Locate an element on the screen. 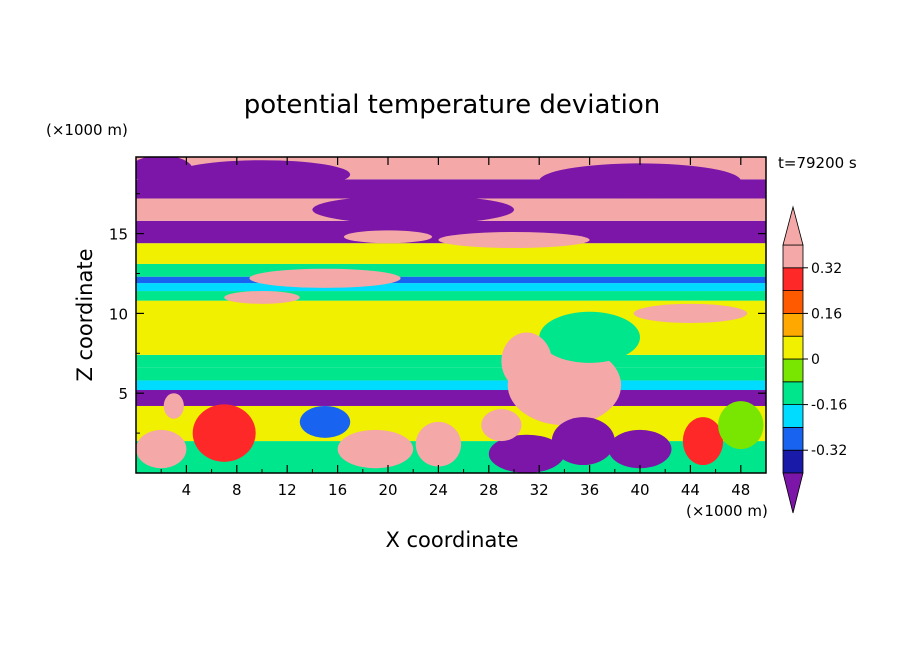 The height and width of the screenshot is (654, 904). y-tick-label: 15 is located at coordinates (118, 235).